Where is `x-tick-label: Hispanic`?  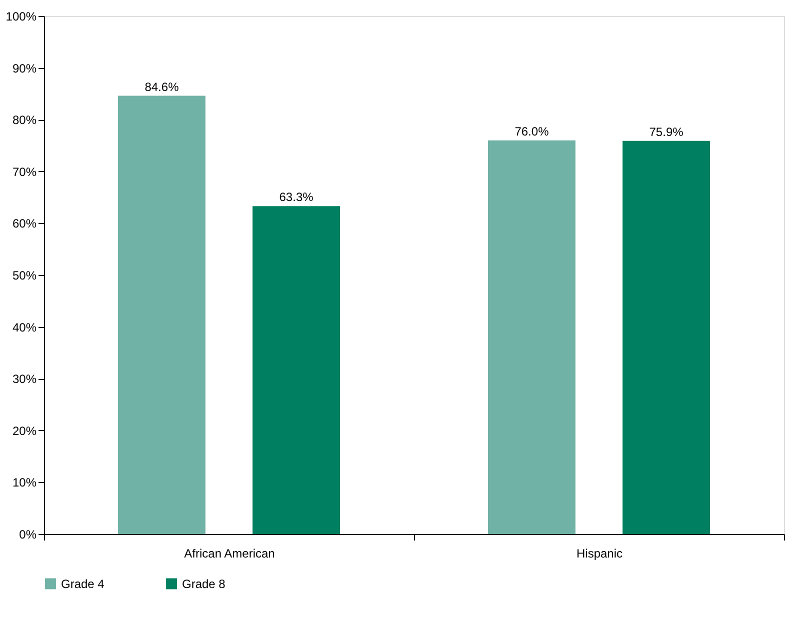 x-tick-label: Hispanic is located at coordinates (599, 553).